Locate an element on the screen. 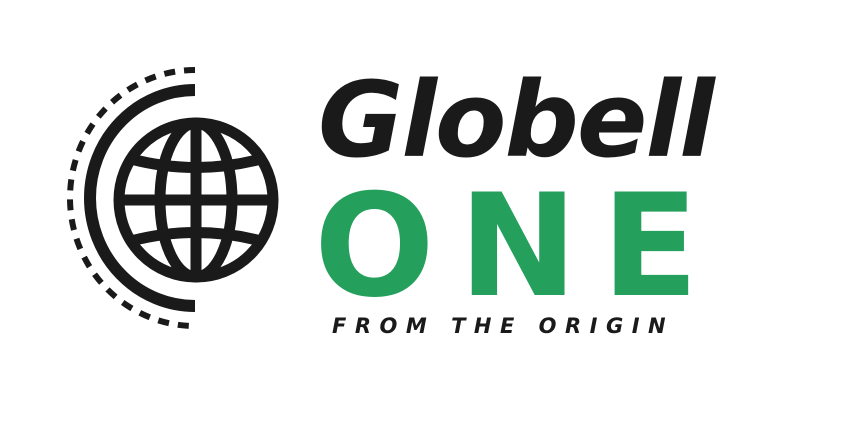 This screenshot has height=425, width=850. globe-sphere is located at coordinates (196, 200).